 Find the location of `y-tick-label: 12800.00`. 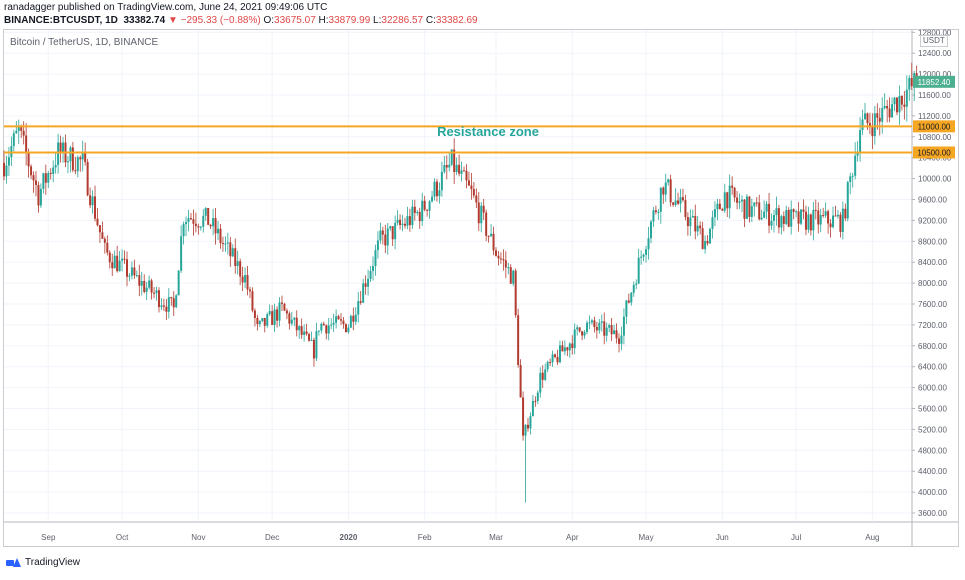

y-tick-label: 12800.00 is located at coordinates (935, 32).